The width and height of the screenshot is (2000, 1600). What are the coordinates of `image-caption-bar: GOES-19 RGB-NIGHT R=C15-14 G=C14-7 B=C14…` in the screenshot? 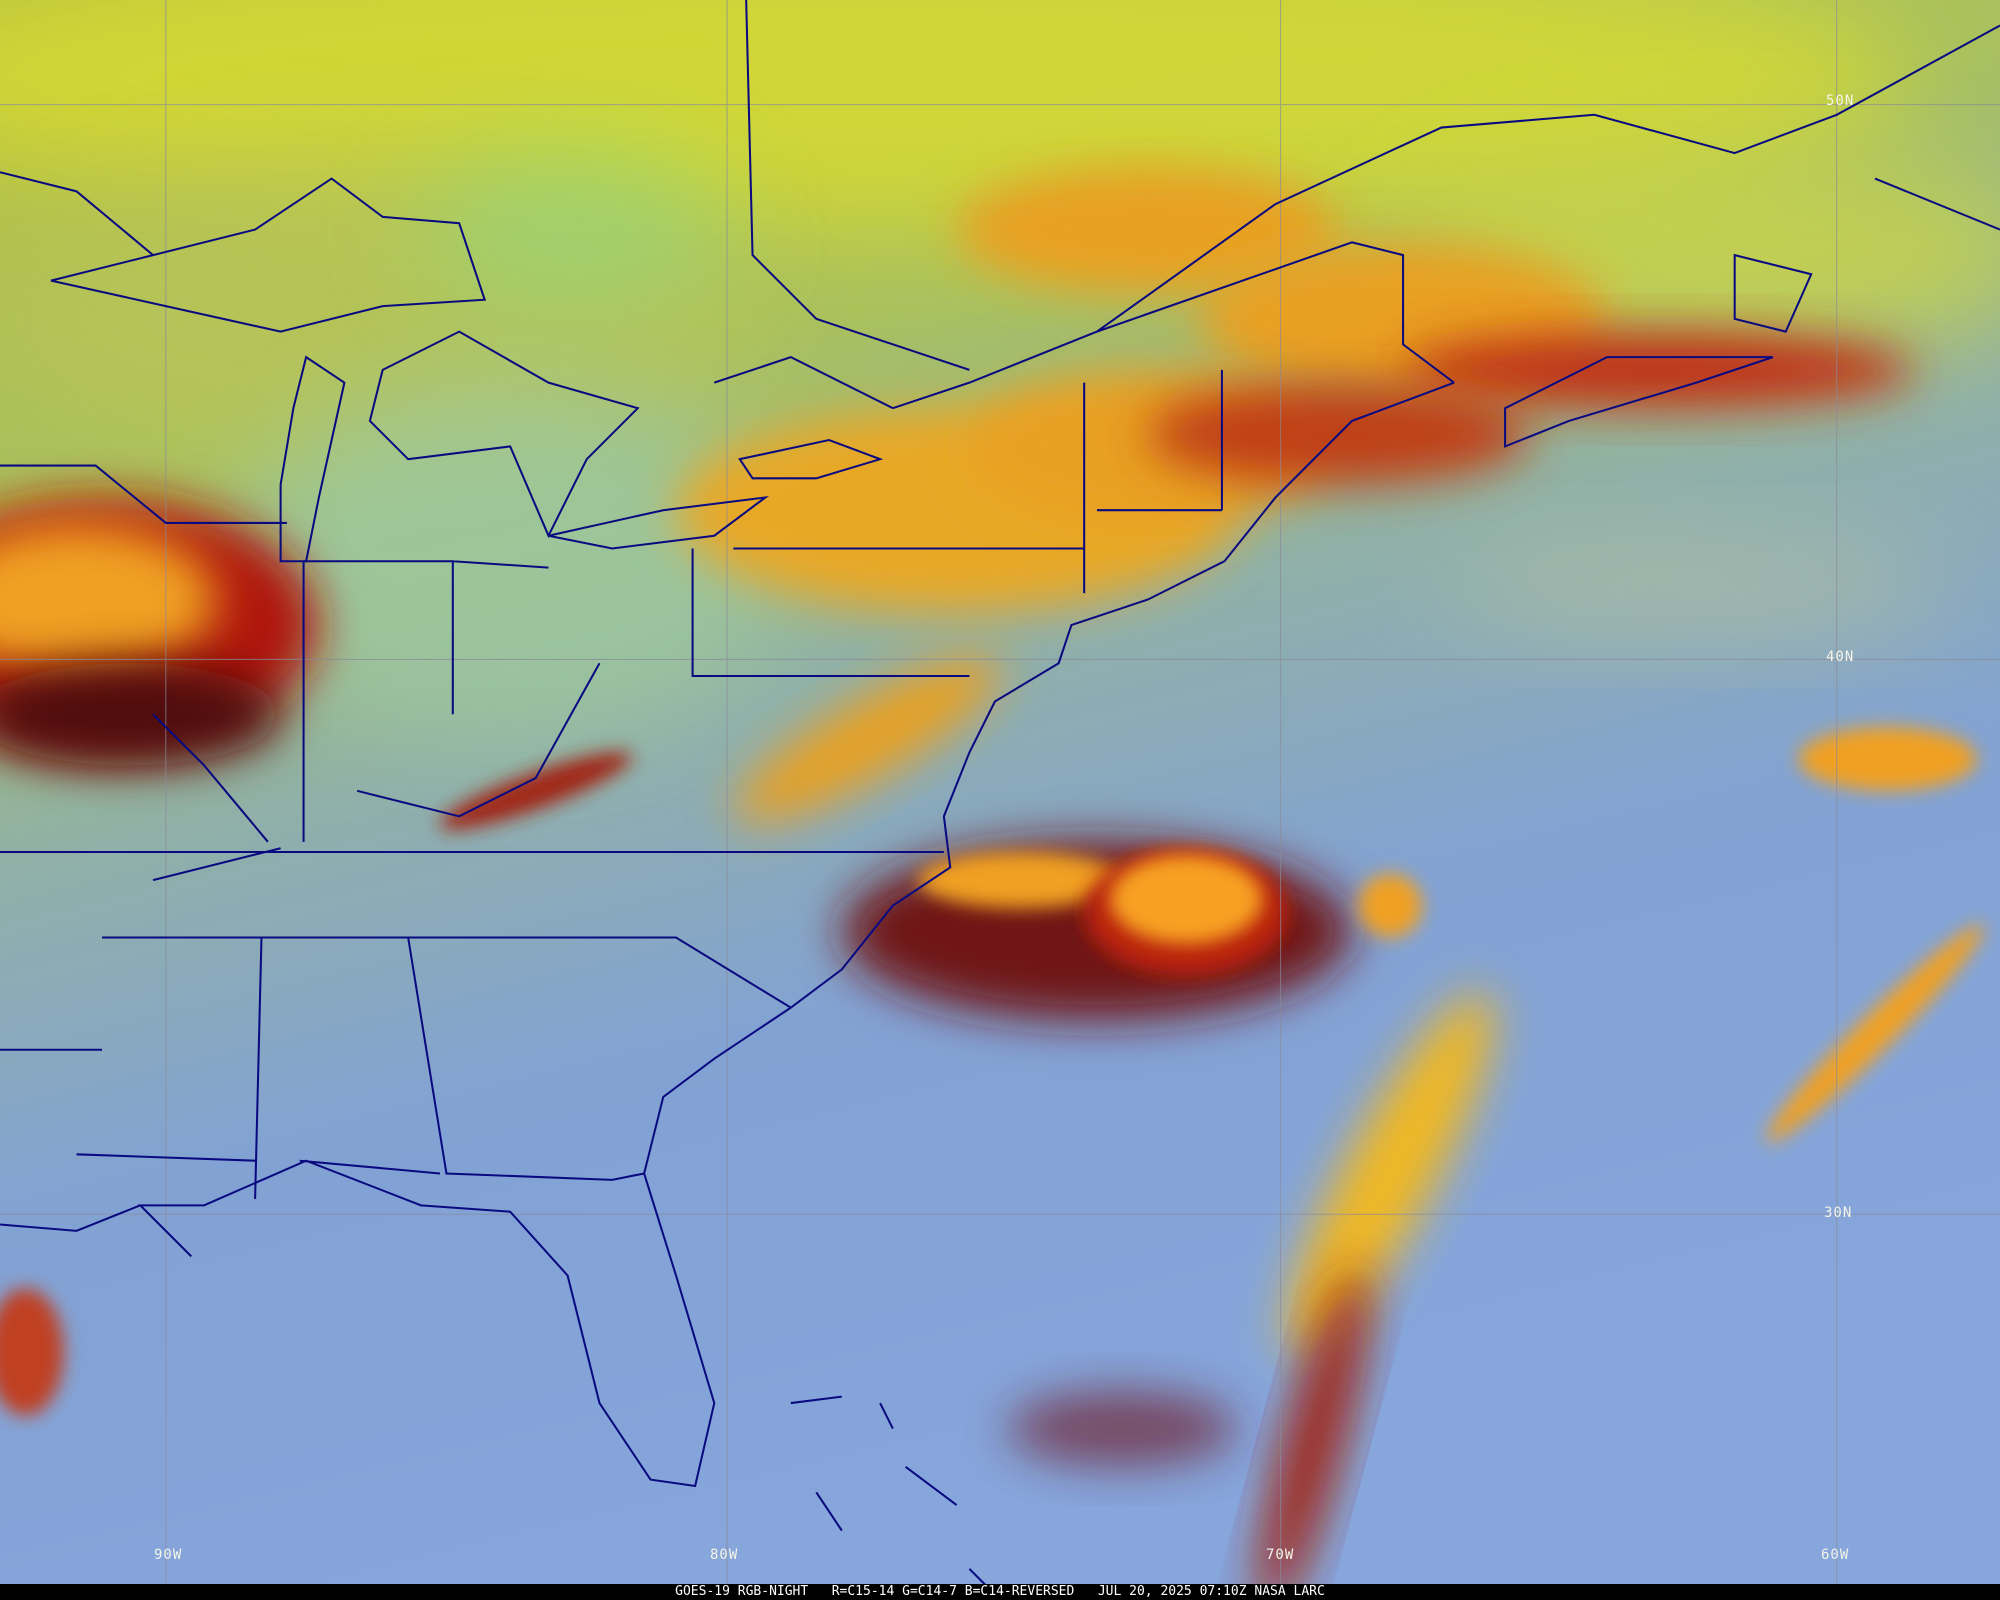 It's located at (1000, 1592).